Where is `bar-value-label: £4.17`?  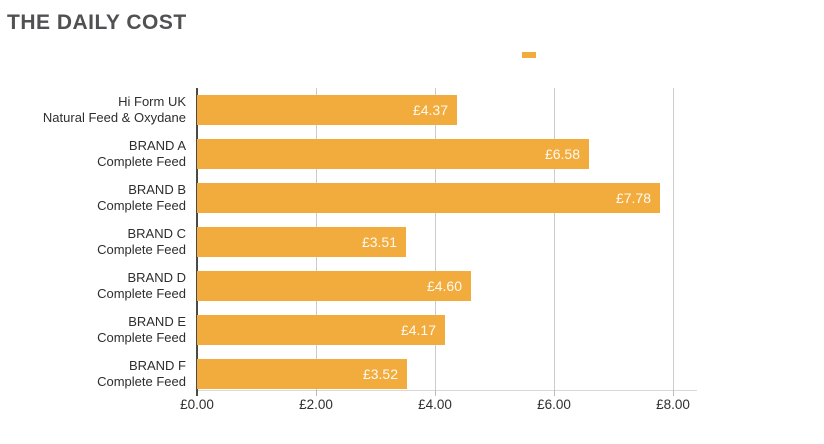
bar-value-label: £4.17 is located at coordinates (418, 330).